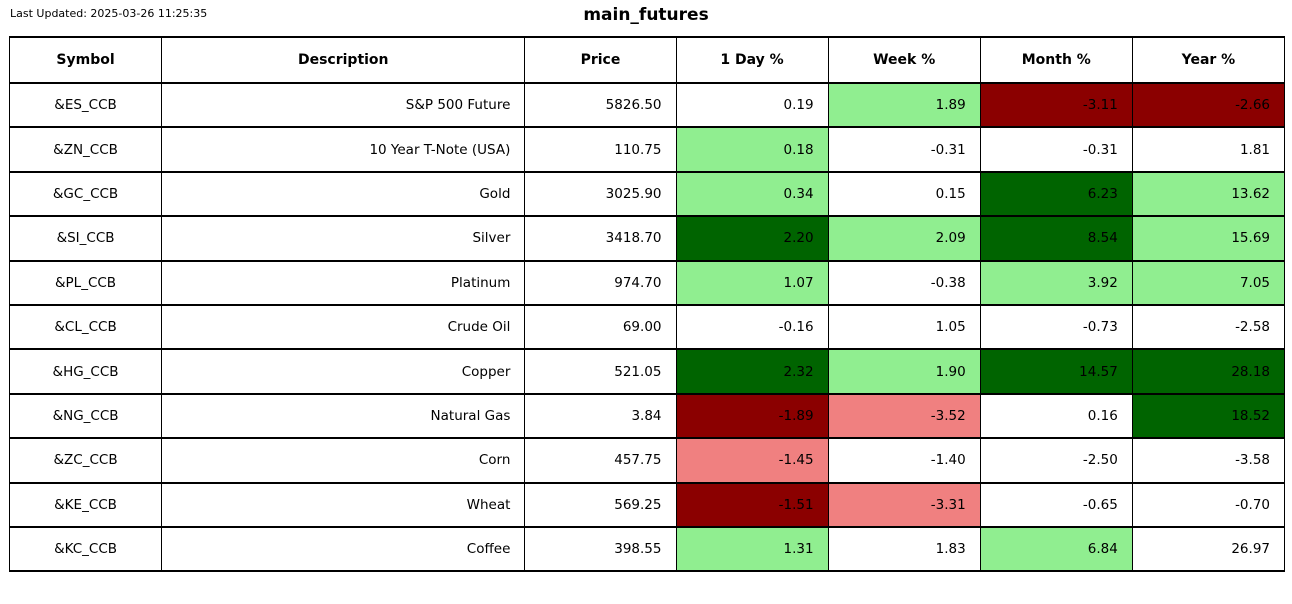 The height and width of the screenshot is (604, 1292). Describe the element at coordinates (600, 504) in the screenshot. I see `price-cell: 569.25` at that location.